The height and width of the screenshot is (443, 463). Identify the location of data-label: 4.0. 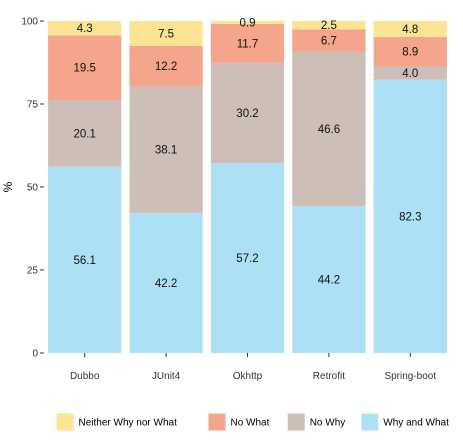
(410, 74).